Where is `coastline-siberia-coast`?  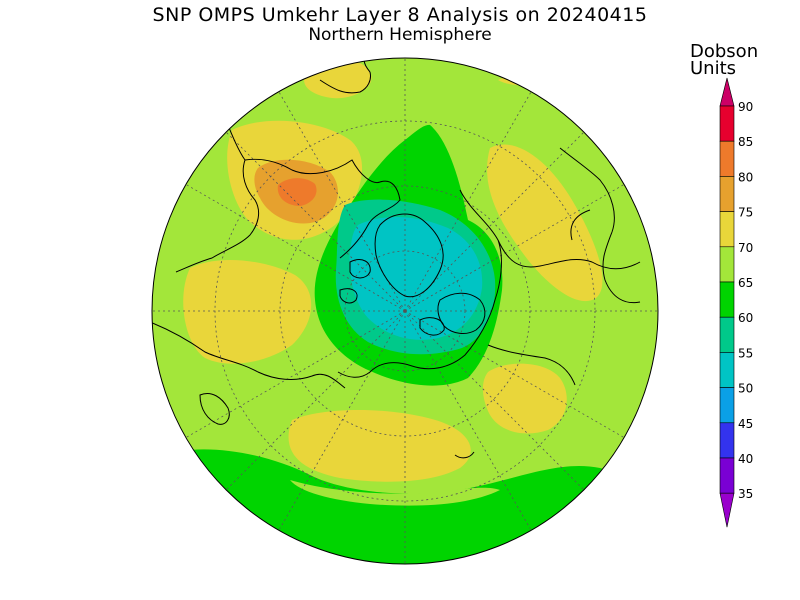 coastline-siberia-coast is located at coordinates (249, 355).